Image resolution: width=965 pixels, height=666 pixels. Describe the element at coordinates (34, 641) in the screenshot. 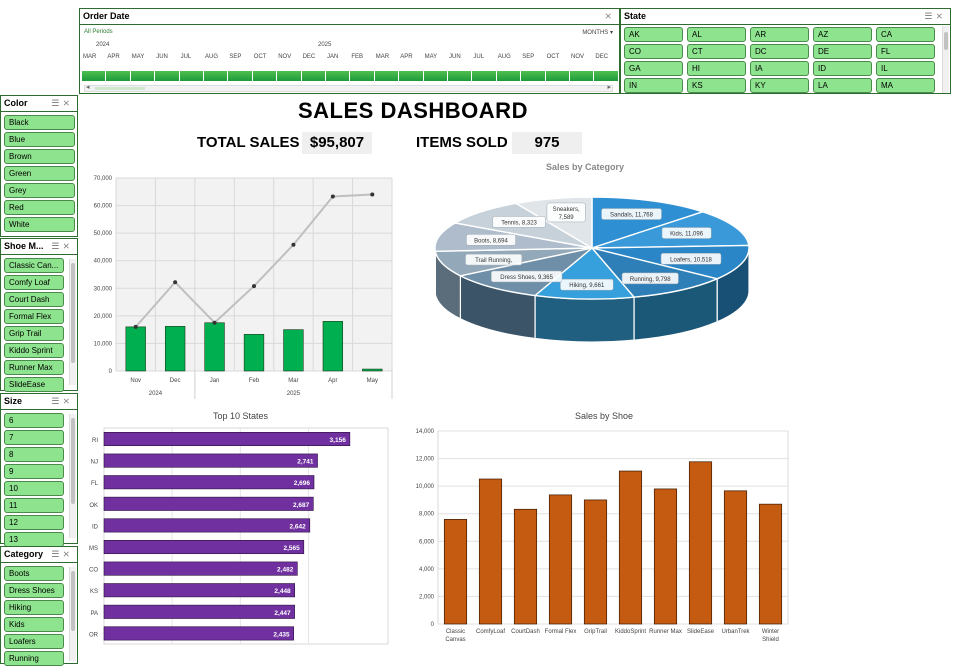

I see `category-option-loafers: Loafers` at that location.